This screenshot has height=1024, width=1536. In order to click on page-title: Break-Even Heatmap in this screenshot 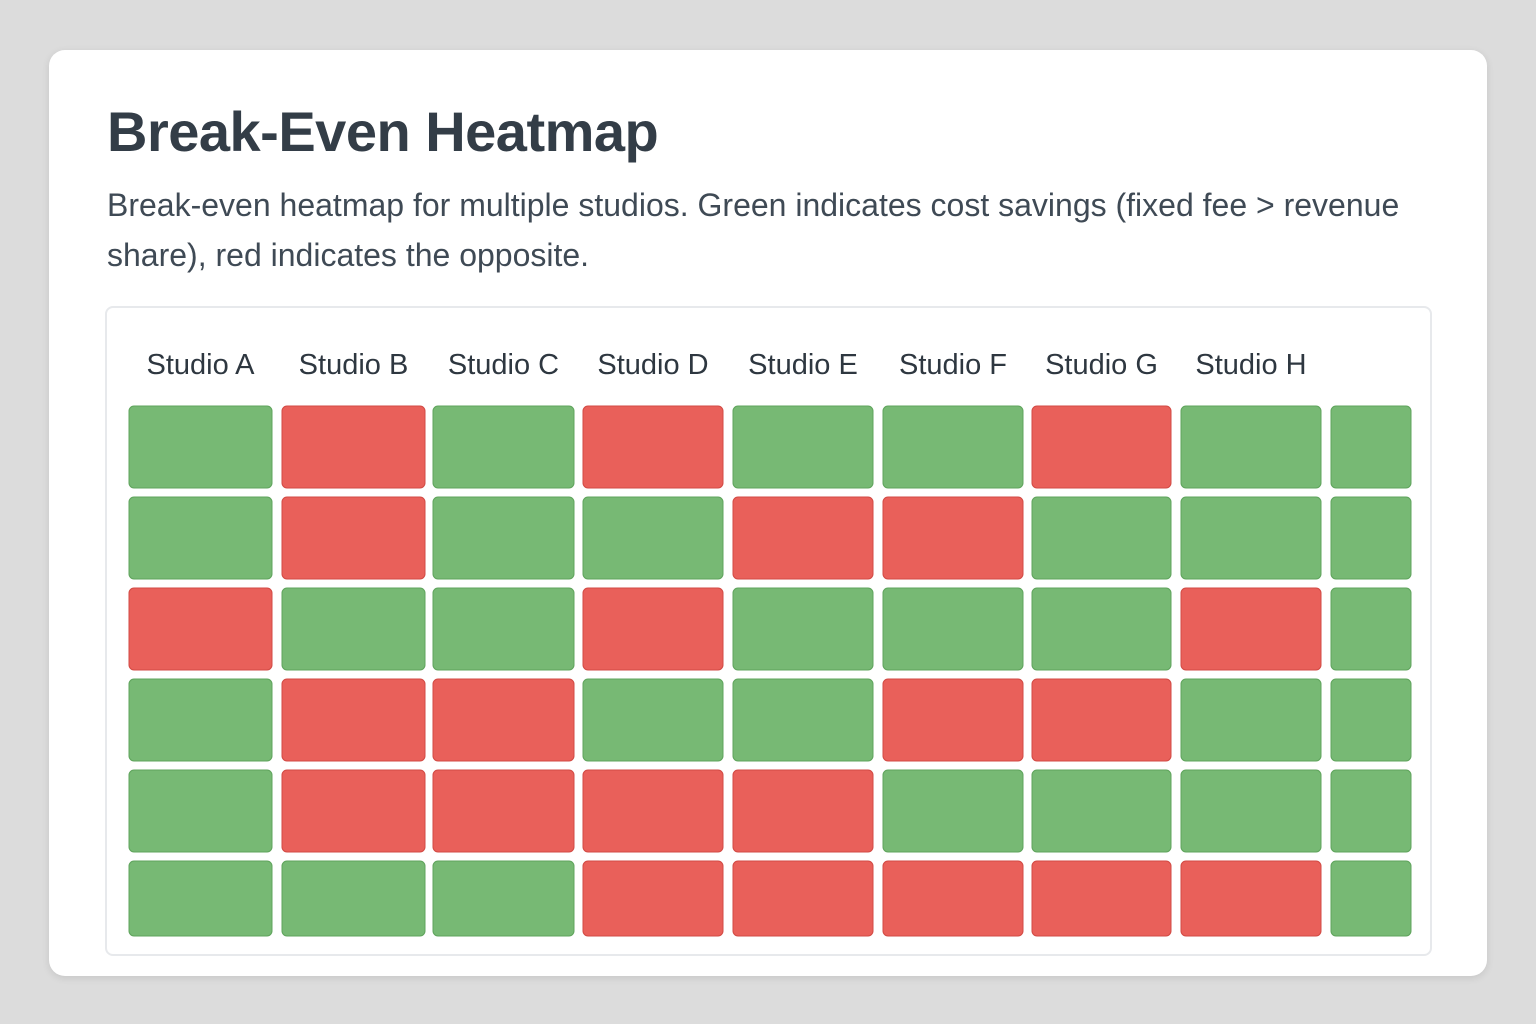, I will do `click(383, 131)`.